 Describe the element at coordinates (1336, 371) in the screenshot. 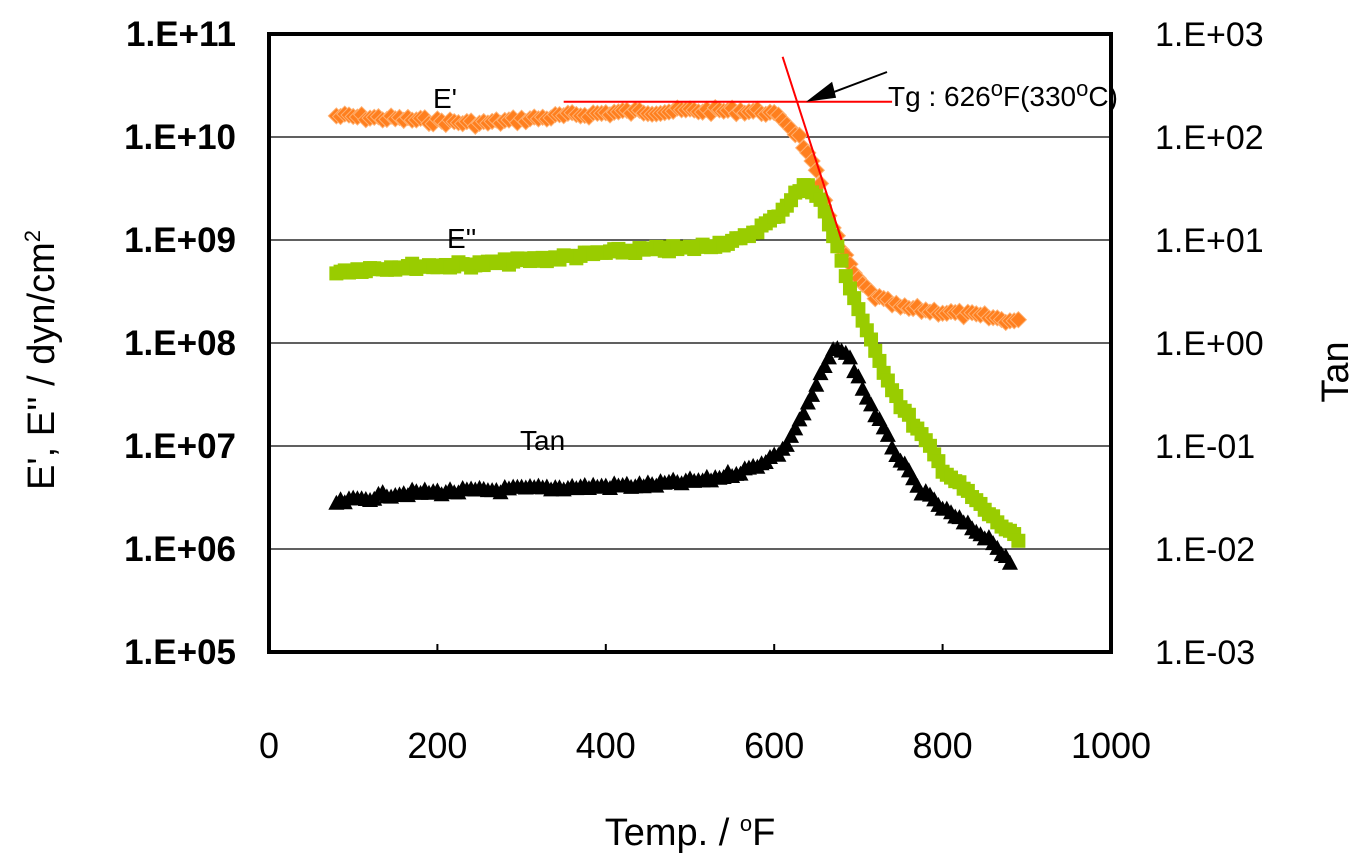

I see `right-axis-title: Tan` at that location.